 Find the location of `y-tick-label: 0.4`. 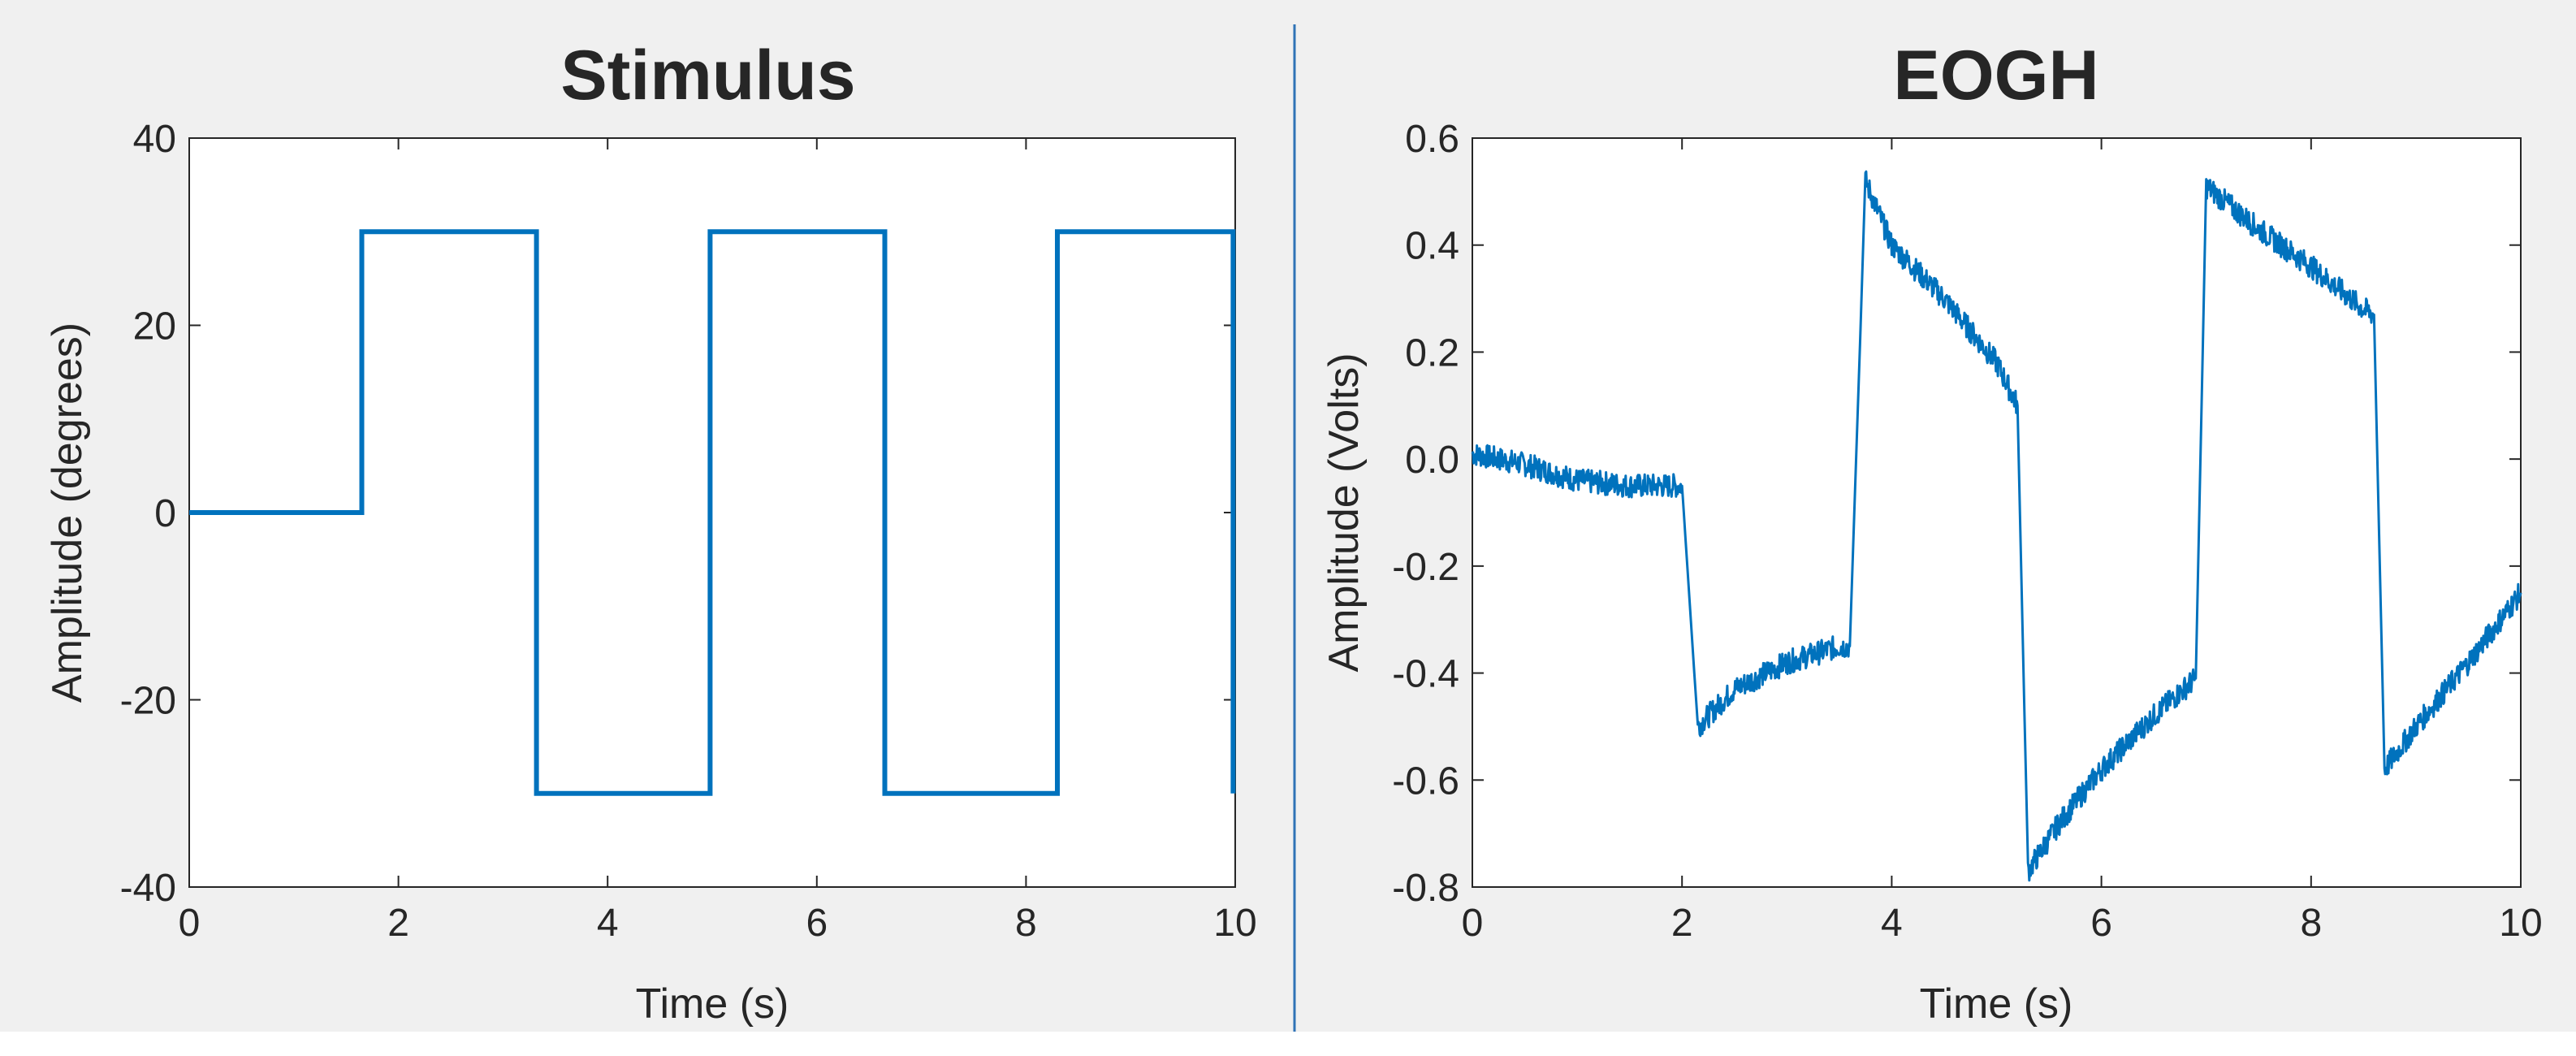

y-tick-label: 0.4 is located at coordinates (1432, 246).